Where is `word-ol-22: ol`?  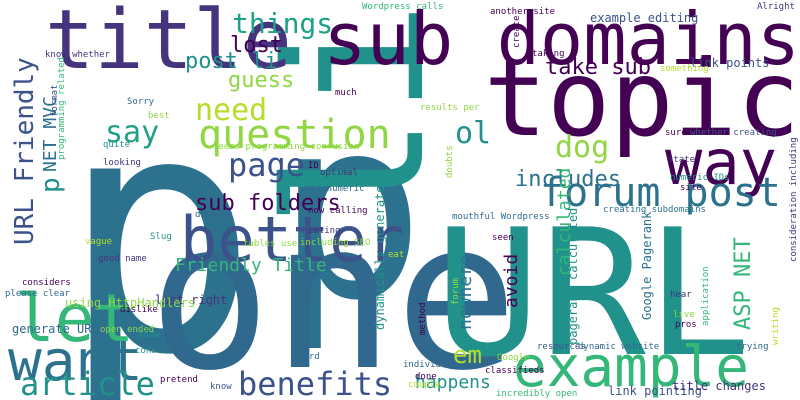
word-ol-22: ol is located at coordinates (473, 134).